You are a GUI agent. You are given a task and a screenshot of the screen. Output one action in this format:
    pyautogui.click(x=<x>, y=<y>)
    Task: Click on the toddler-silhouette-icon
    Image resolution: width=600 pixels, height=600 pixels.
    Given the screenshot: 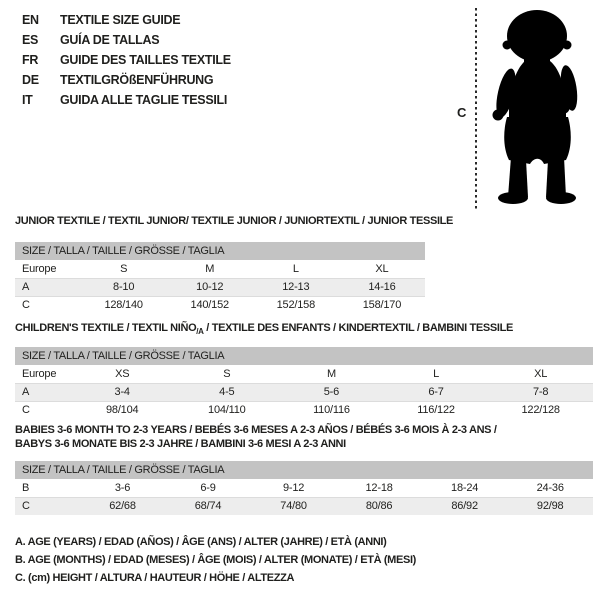 What is the action you would take?
    pyautogui.click(x=535, y=107)
    